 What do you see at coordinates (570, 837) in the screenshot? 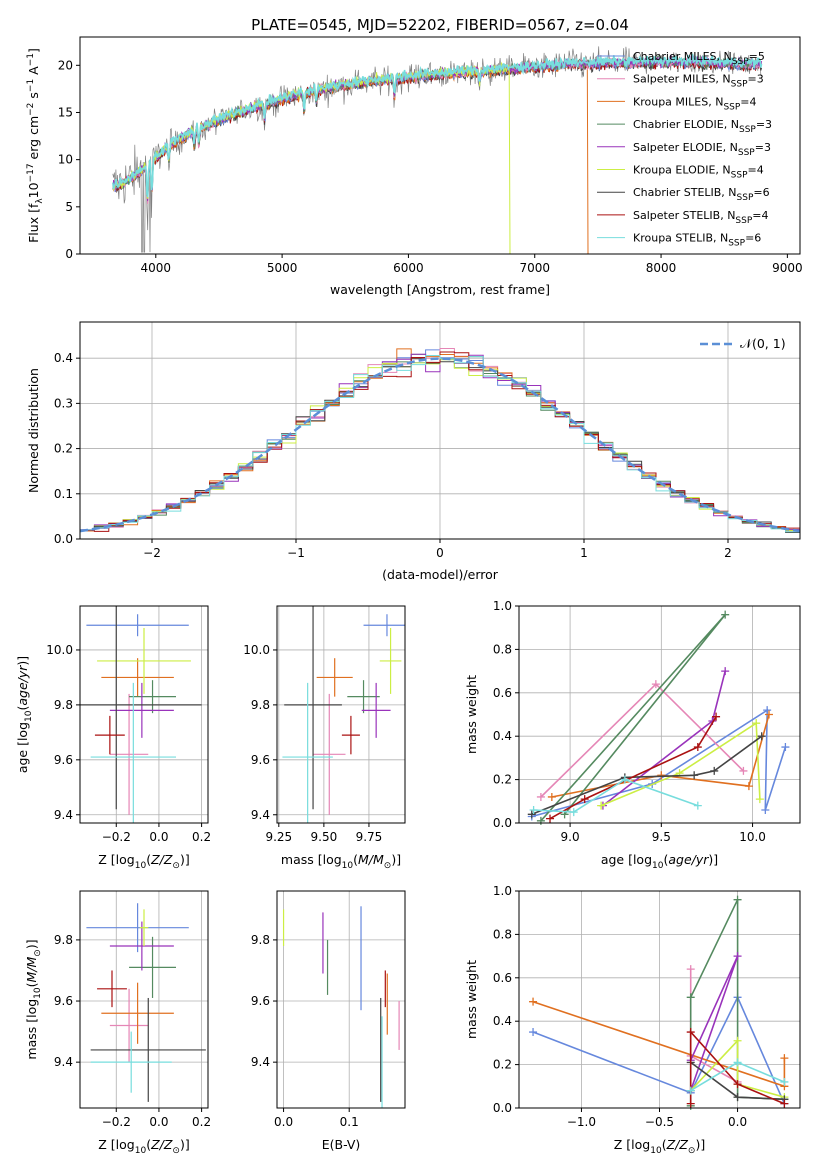
I see `x-tick-label: 9.0` at bounding box center [570, 837].